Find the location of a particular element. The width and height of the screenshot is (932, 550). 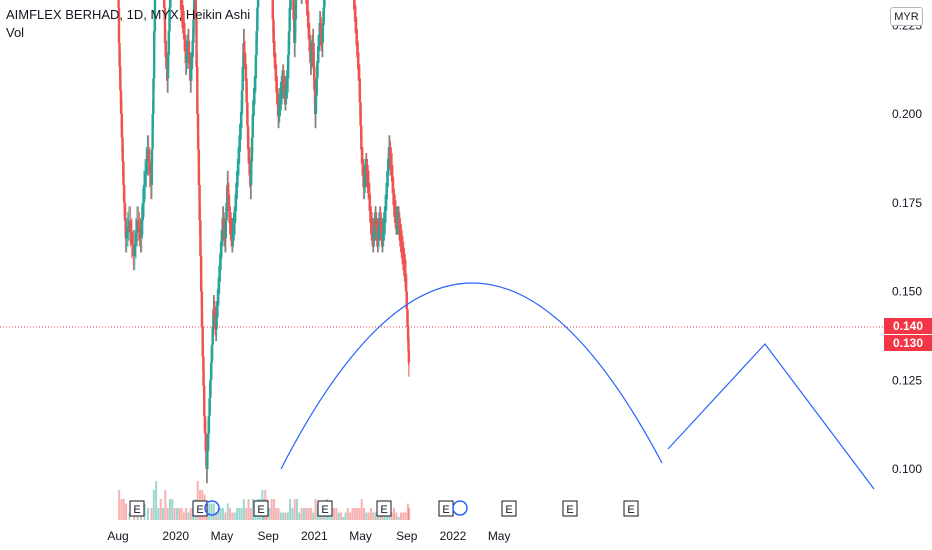

projection-zigzag-drawing is located at coordinates (771, 416).